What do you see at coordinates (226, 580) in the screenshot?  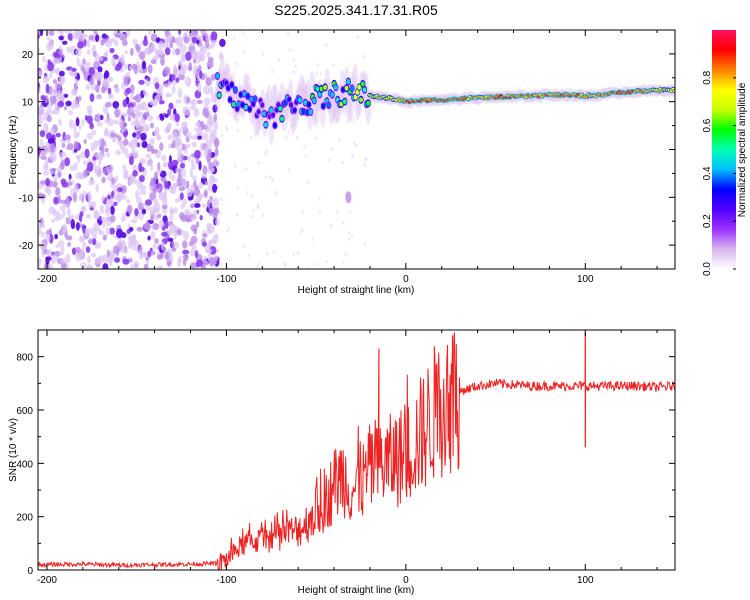 I see `x-tick-label: -100` at bounding box center [226, 580].